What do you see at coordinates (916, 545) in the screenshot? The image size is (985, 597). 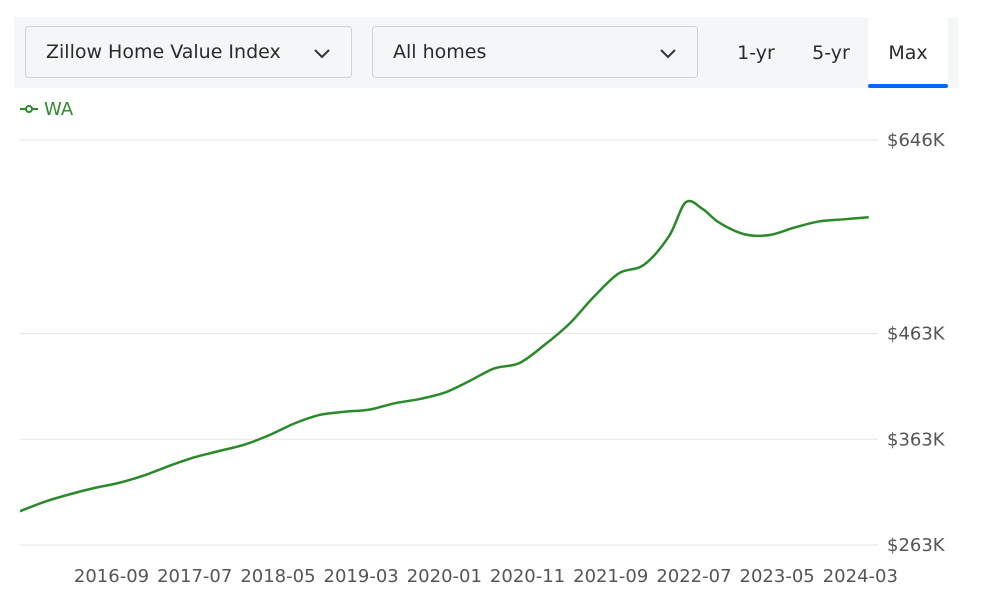 I see `y-tick-label: $263K` at bounding box center [916, 545].